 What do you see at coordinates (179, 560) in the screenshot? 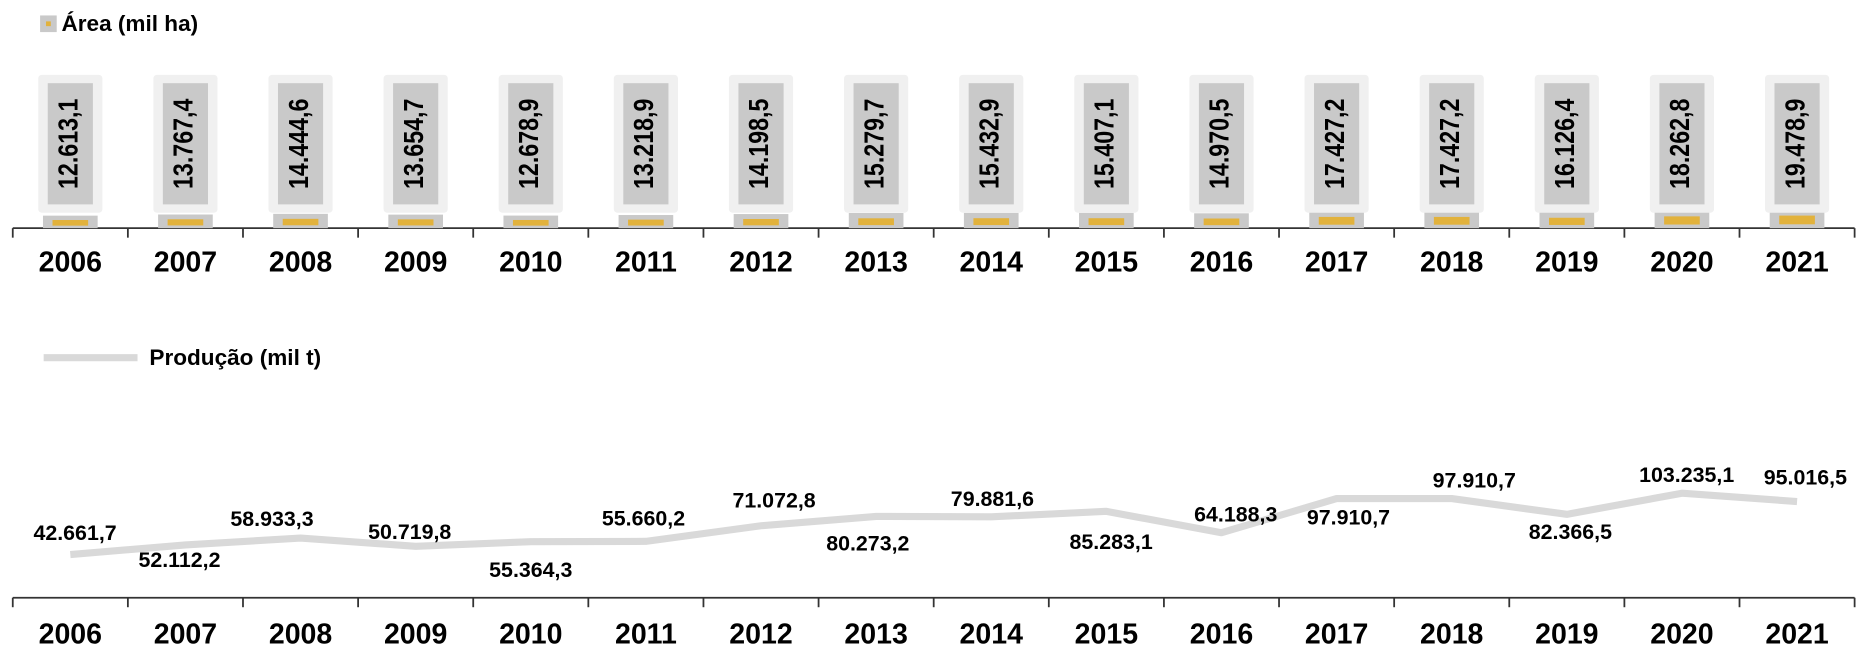
I see `data-label: 52.112,2` at bounding box center [179, 560].